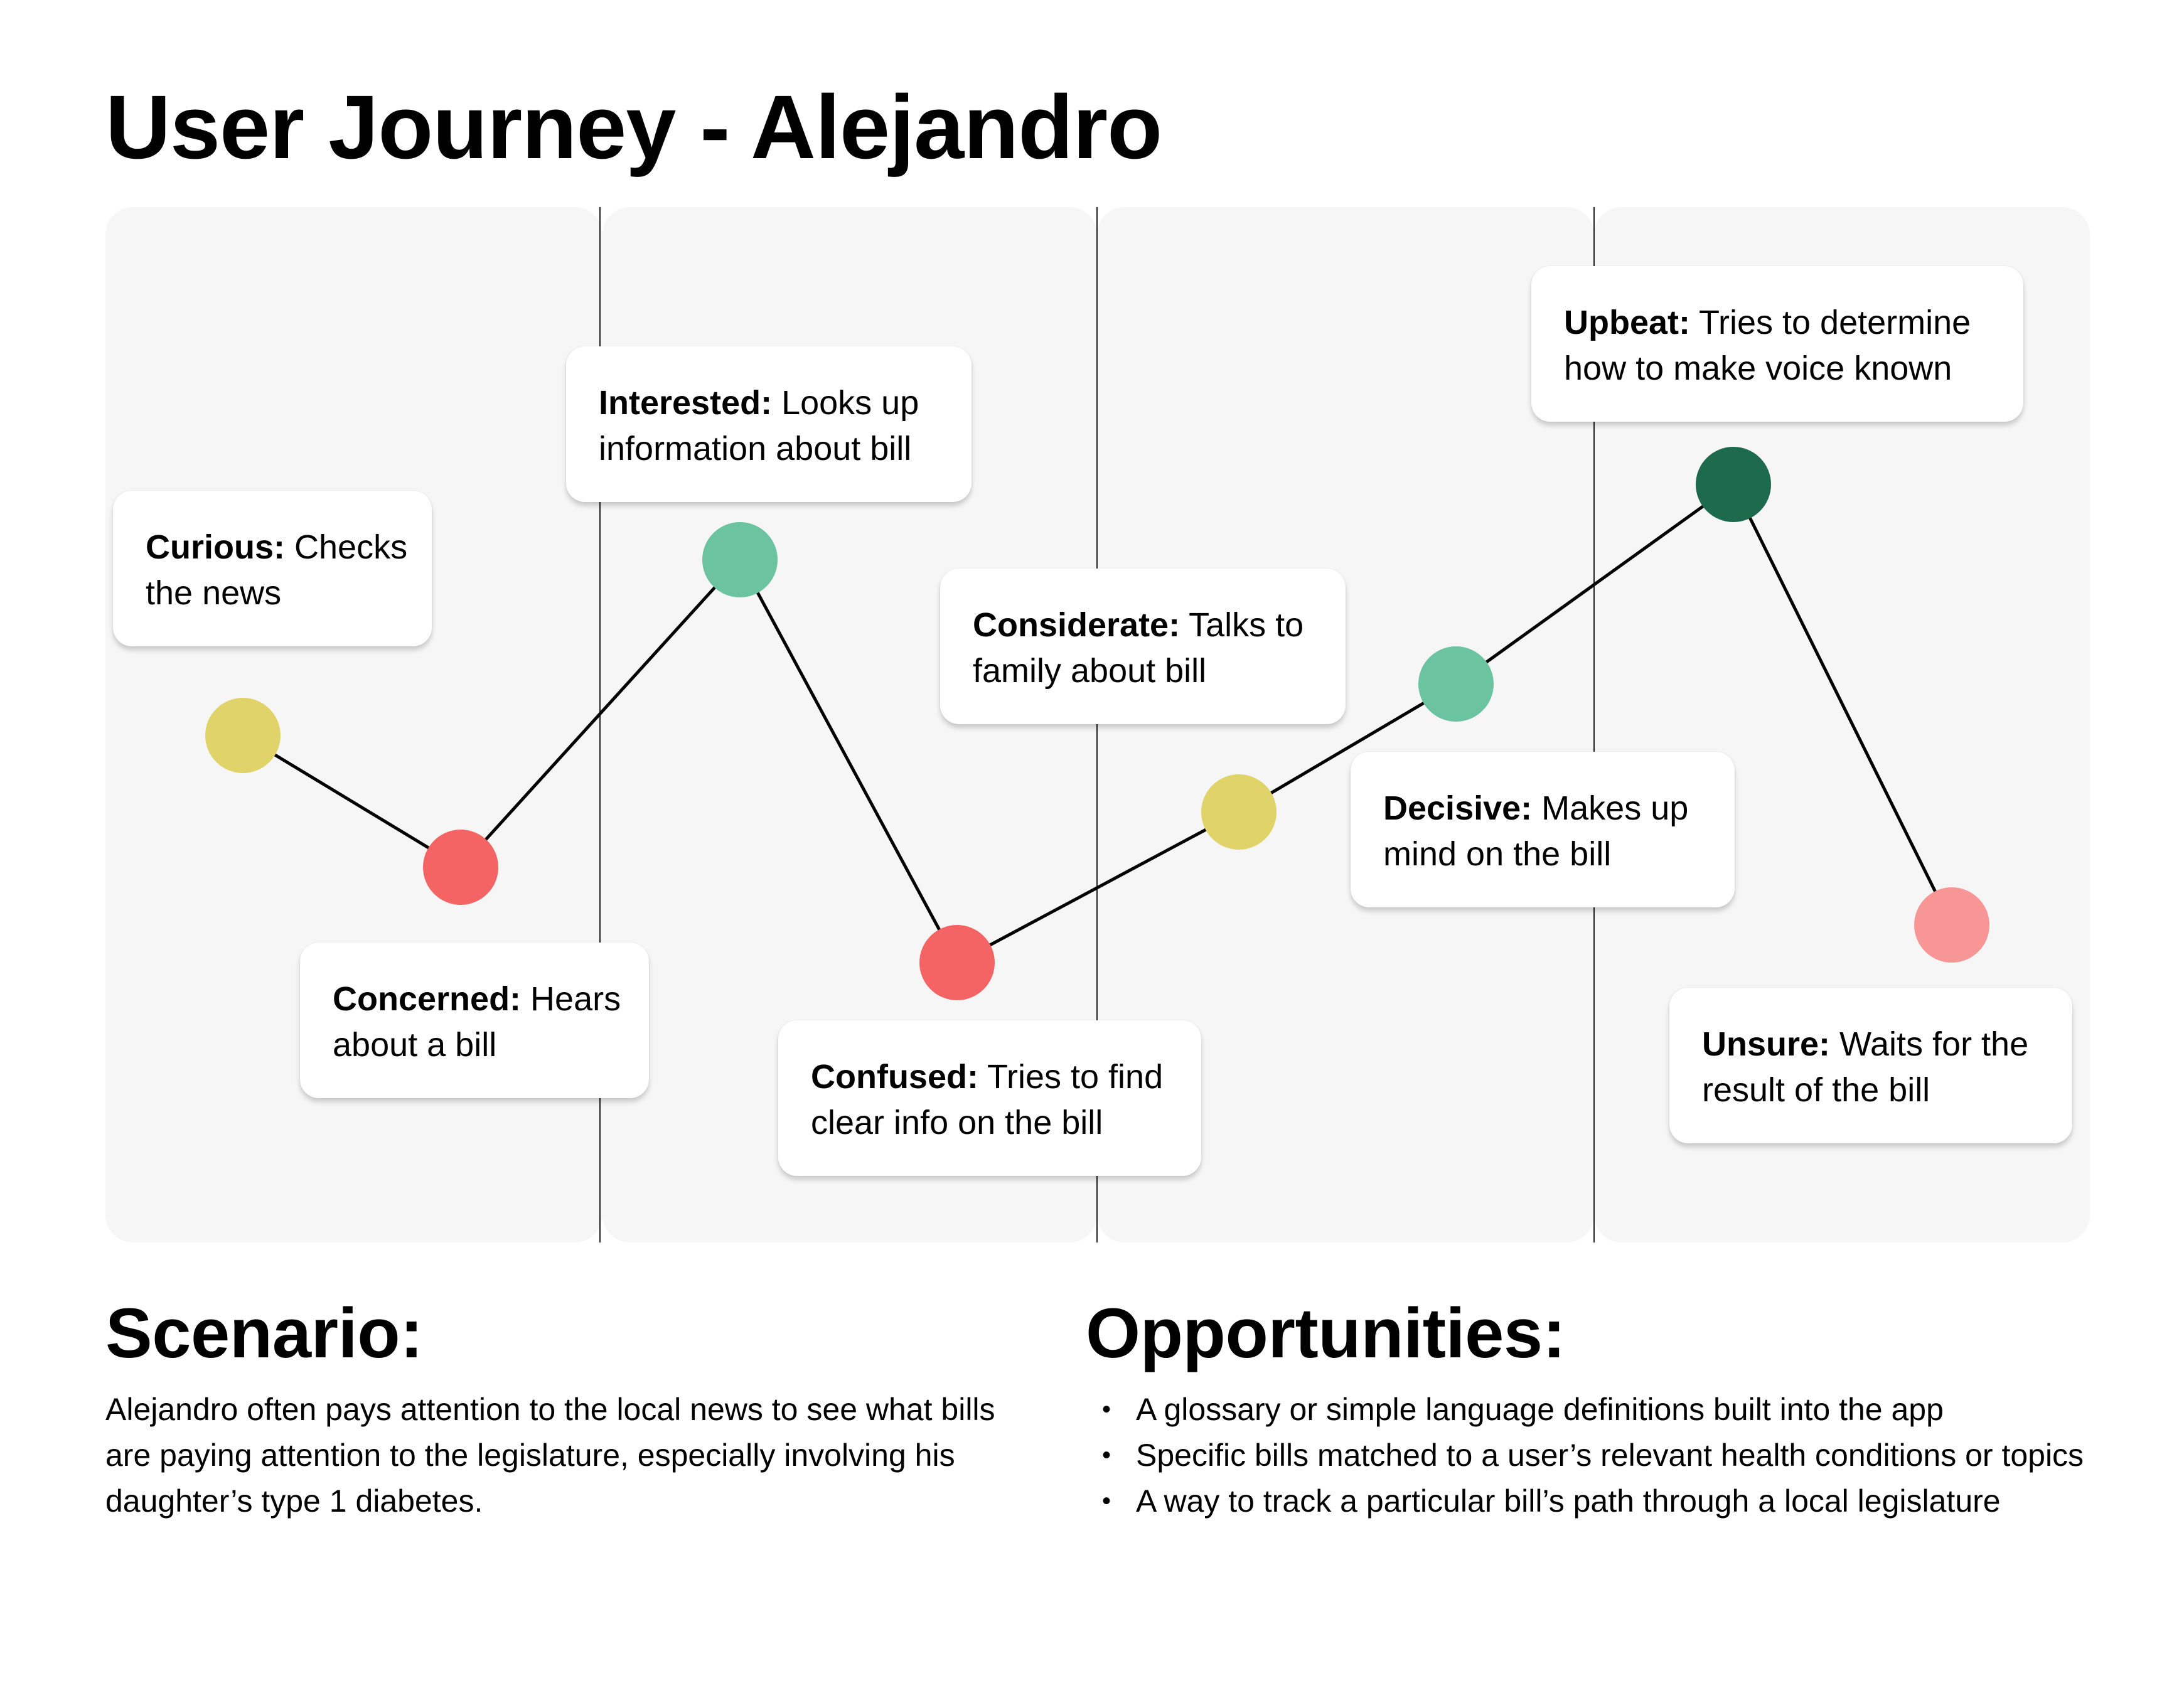  Describe the element at coordinates (1543, 829) in the screenshot. I see `stage-card-decisive: Decisive: Makes up mind on the bill` at that location.